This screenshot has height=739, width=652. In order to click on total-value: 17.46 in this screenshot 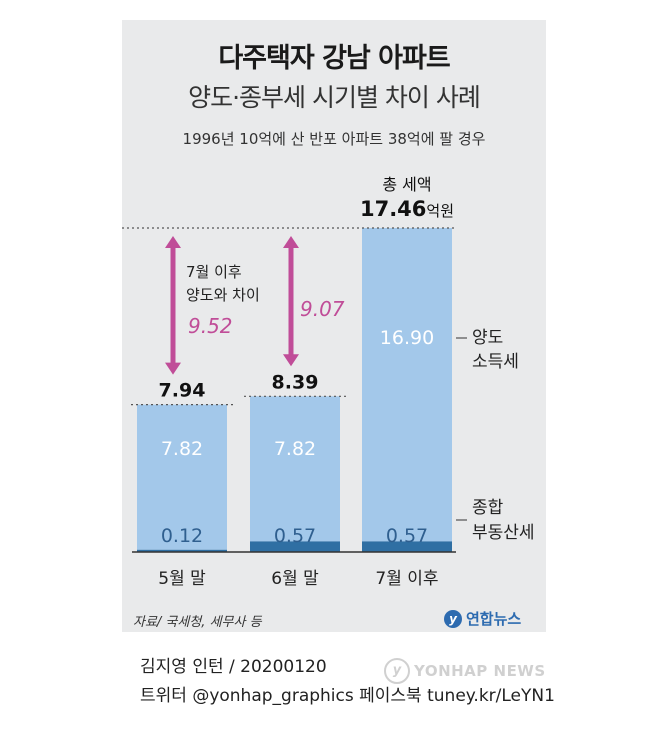, I will do `click(393, 209)`.